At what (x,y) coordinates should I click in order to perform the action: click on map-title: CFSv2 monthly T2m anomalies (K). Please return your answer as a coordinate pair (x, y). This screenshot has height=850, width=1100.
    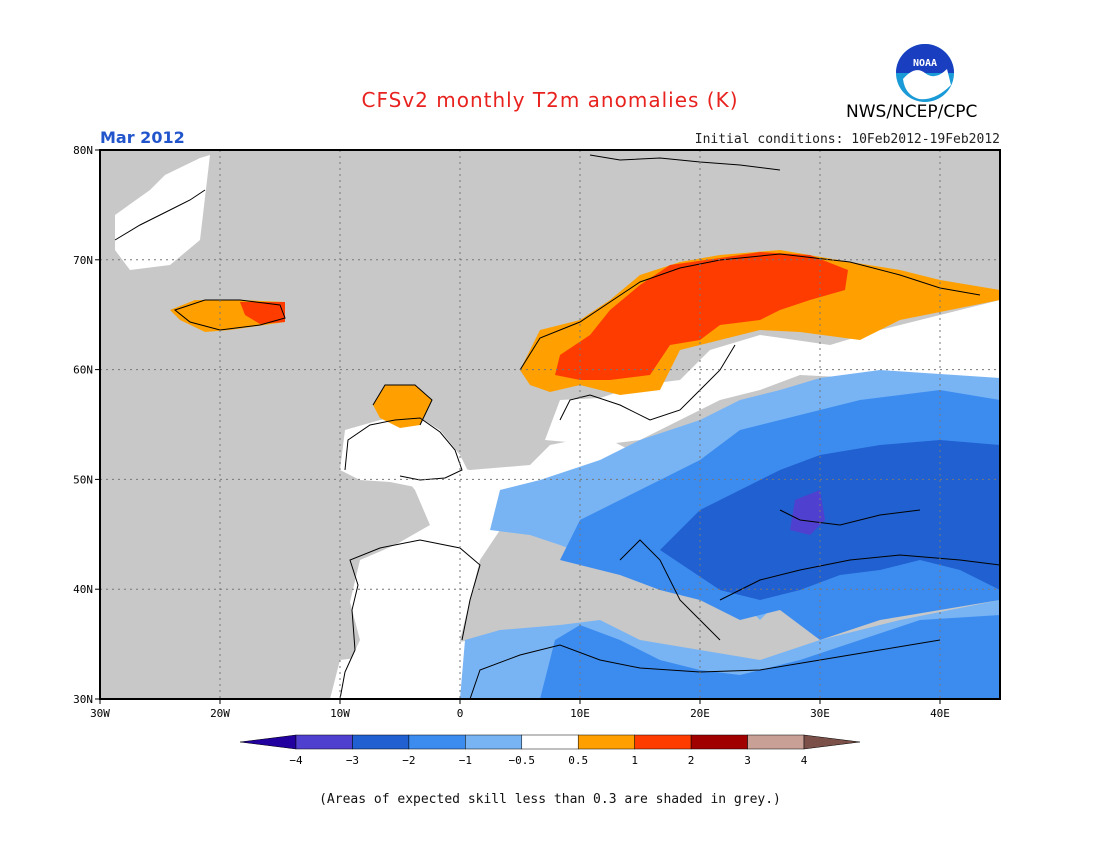
    Looking at the image, I should click on (550, 100).